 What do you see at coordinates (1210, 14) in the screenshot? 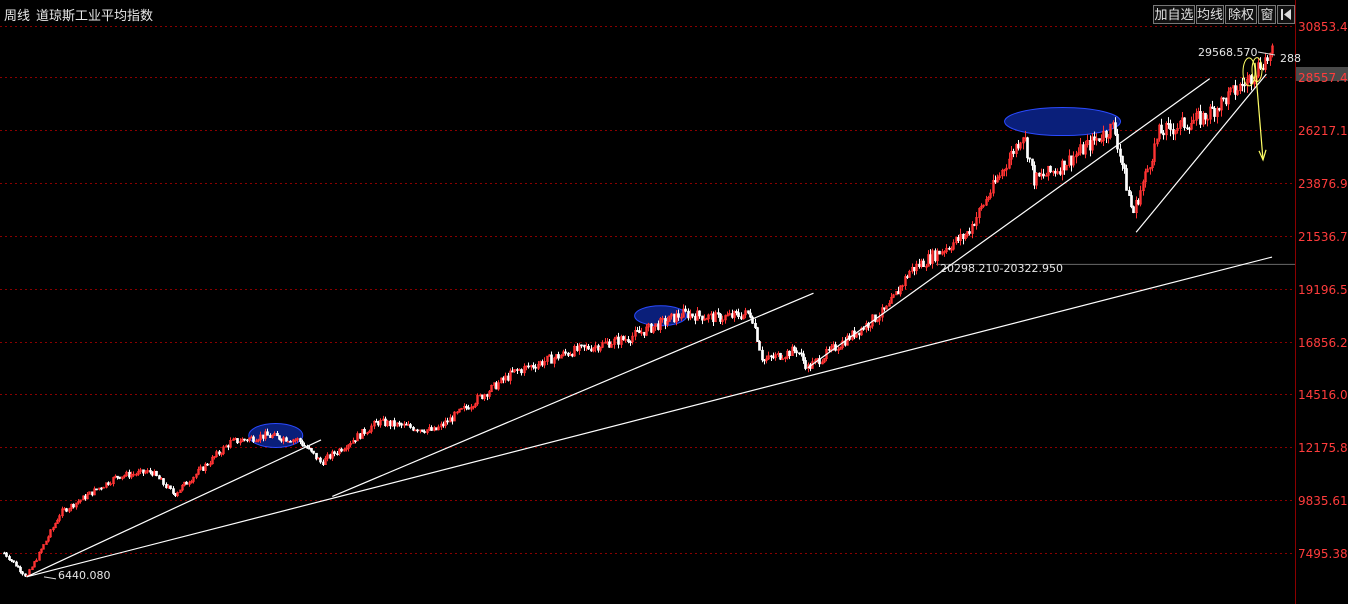
I see `moving-average-button: 均线` at bounding box center [1210, 14].